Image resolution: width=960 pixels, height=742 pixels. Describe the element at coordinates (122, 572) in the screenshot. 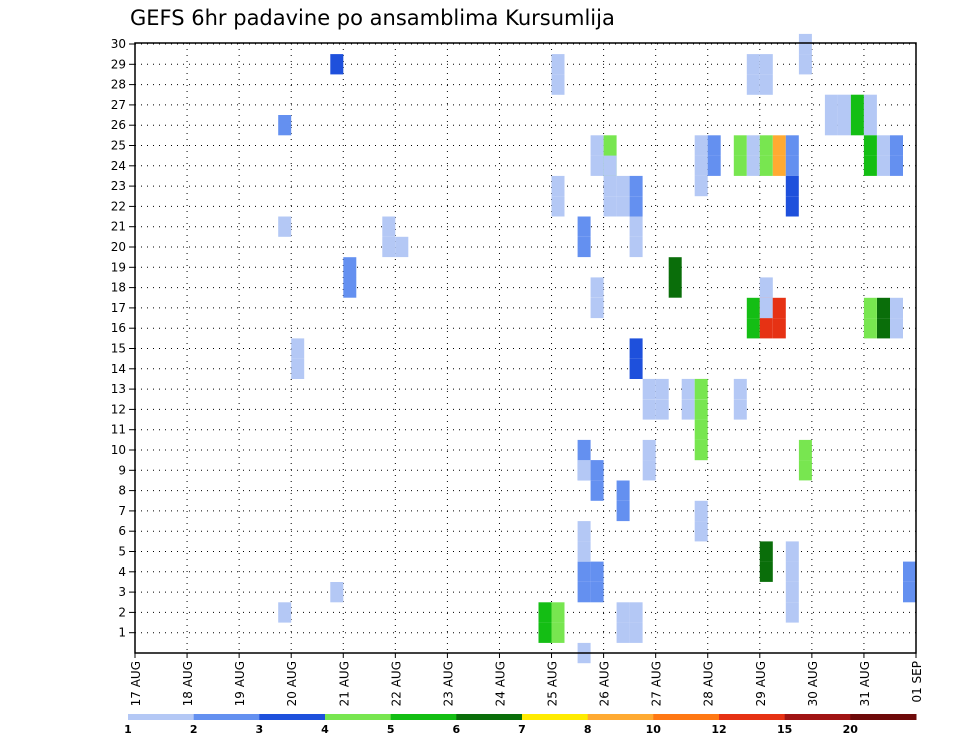

I see `y-tick-label: 4` at that location.